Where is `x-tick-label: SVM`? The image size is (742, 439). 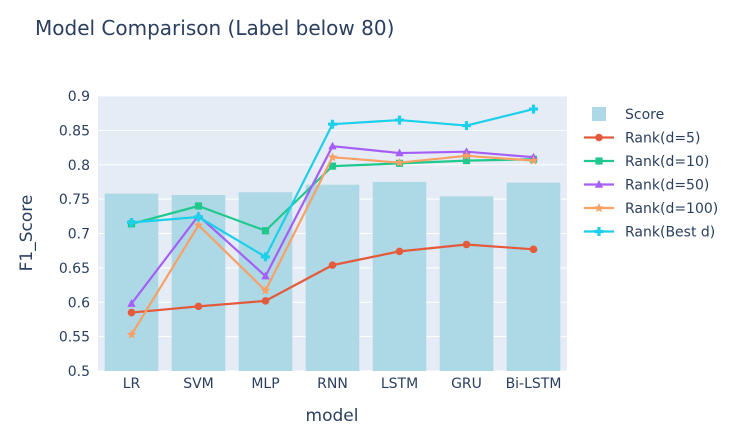 x-tick-label: SVM is located at coordinates (198, 384).